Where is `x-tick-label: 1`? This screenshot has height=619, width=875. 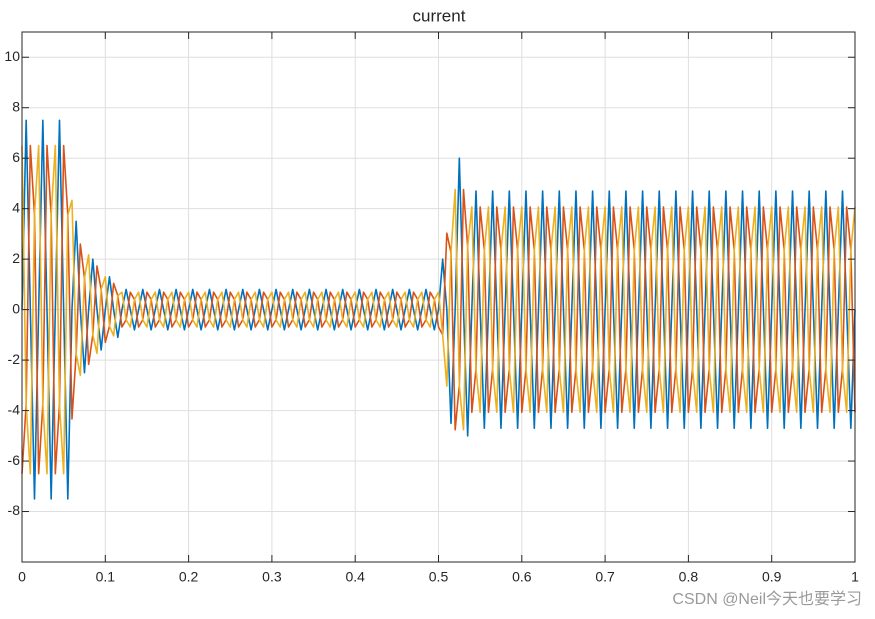 x-tick-label: 1 is located at coordinates (855, 577).